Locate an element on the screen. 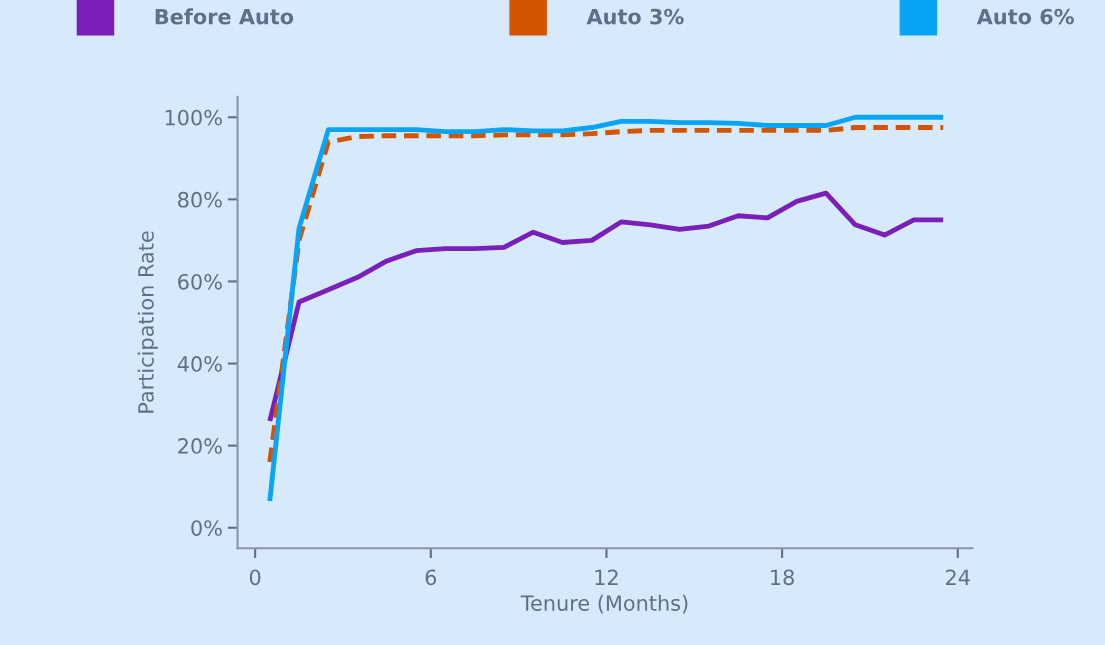 The height and width of the screenshot is (645, 1105). y-tick-label: 100% is located at coordinates (193, 117).